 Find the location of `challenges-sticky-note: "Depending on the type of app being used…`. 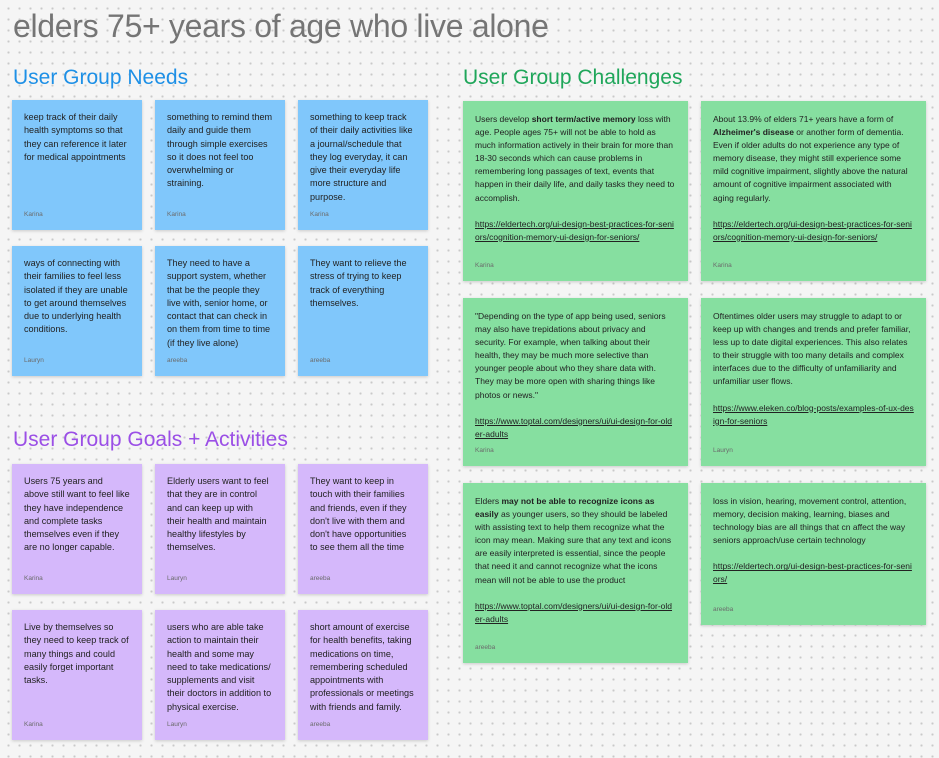

challenges-sticky-note: "Depending on the type of app being used… is located at coordinates (575, 382).